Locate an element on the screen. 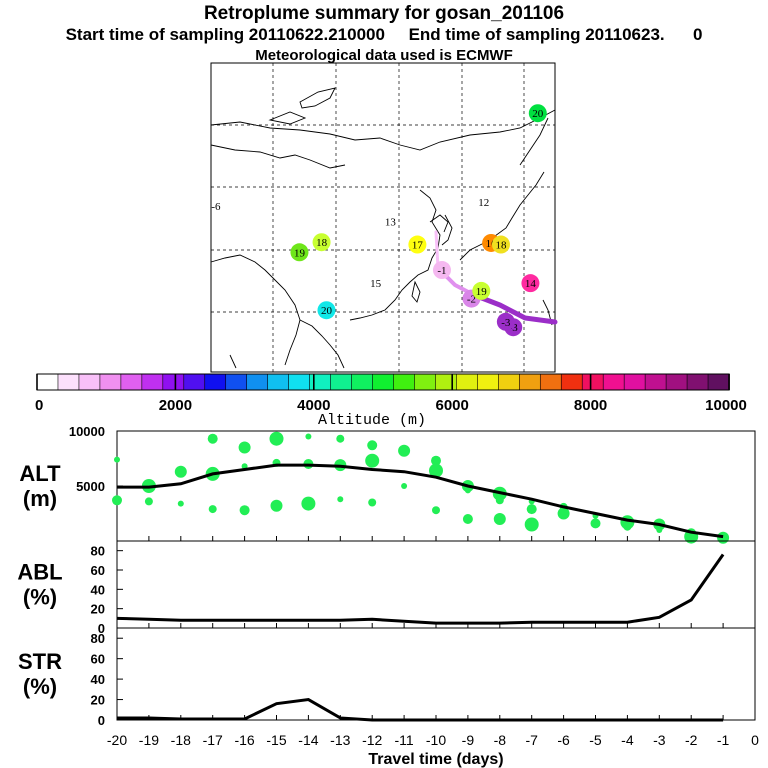 Image resolution: width=768 pixels, height=768 pixels. y-tick-label: 40 is located at coordinates (98, 679).